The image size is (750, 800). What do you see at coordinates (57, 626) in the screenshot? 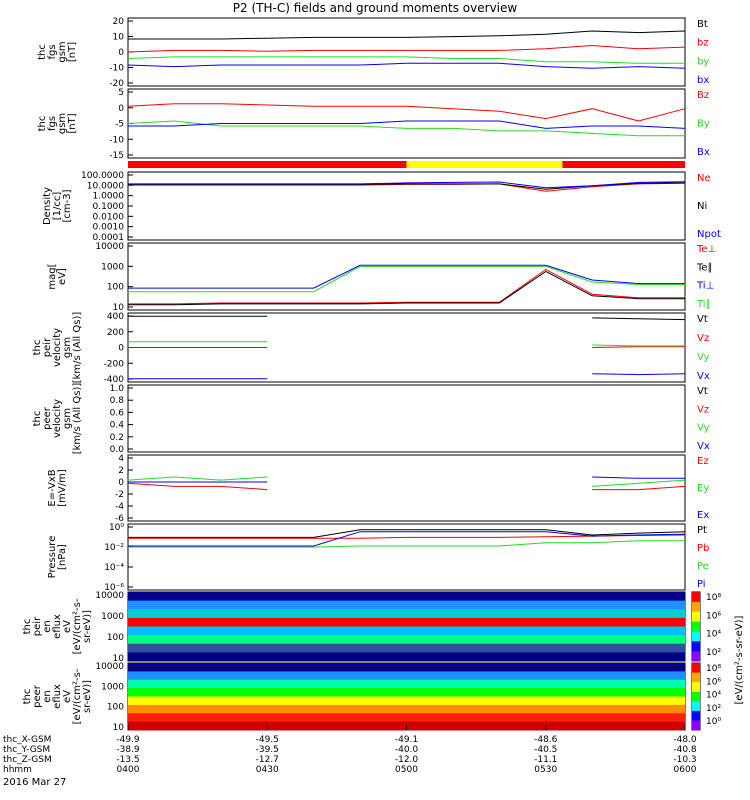
I see `y-axis-label: eflux` at bounding box center [57, 626].